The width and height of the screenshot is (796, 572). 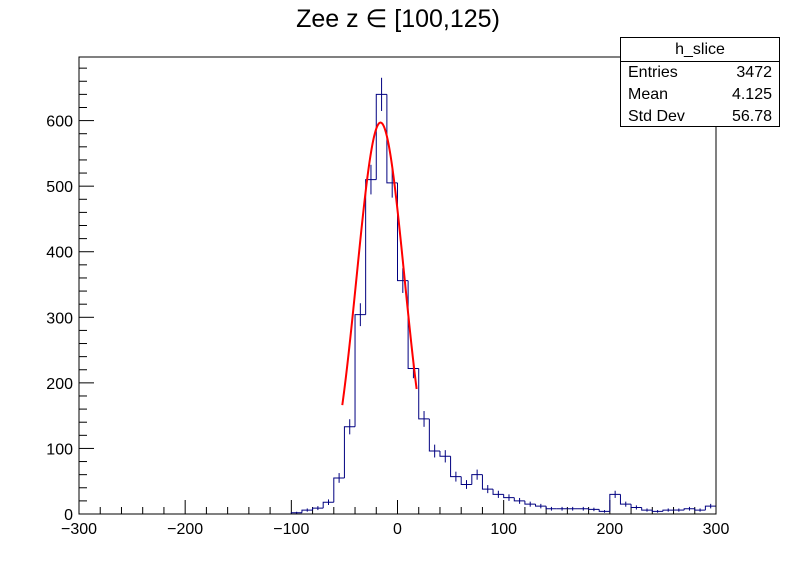 What do you see at coordinates (751, 94) in the screenshot?
I see `stats-value: 4.125` at bounding box center [751, 94].